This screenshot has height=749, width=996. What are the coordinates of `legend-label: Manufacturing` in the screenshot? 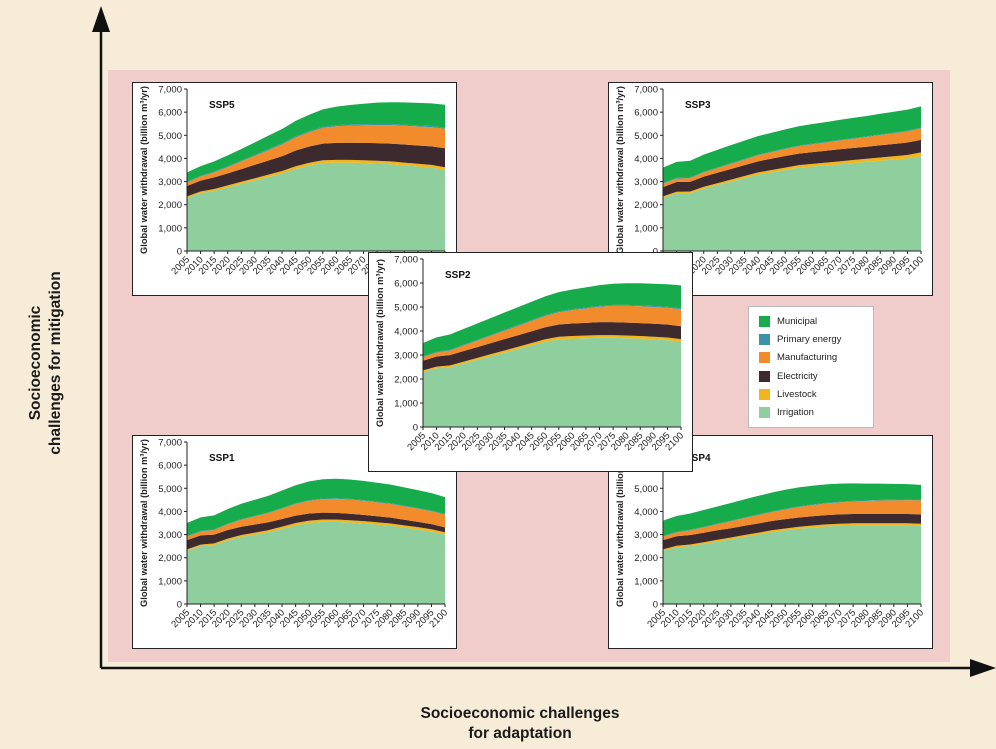 It's located at (807, 358).